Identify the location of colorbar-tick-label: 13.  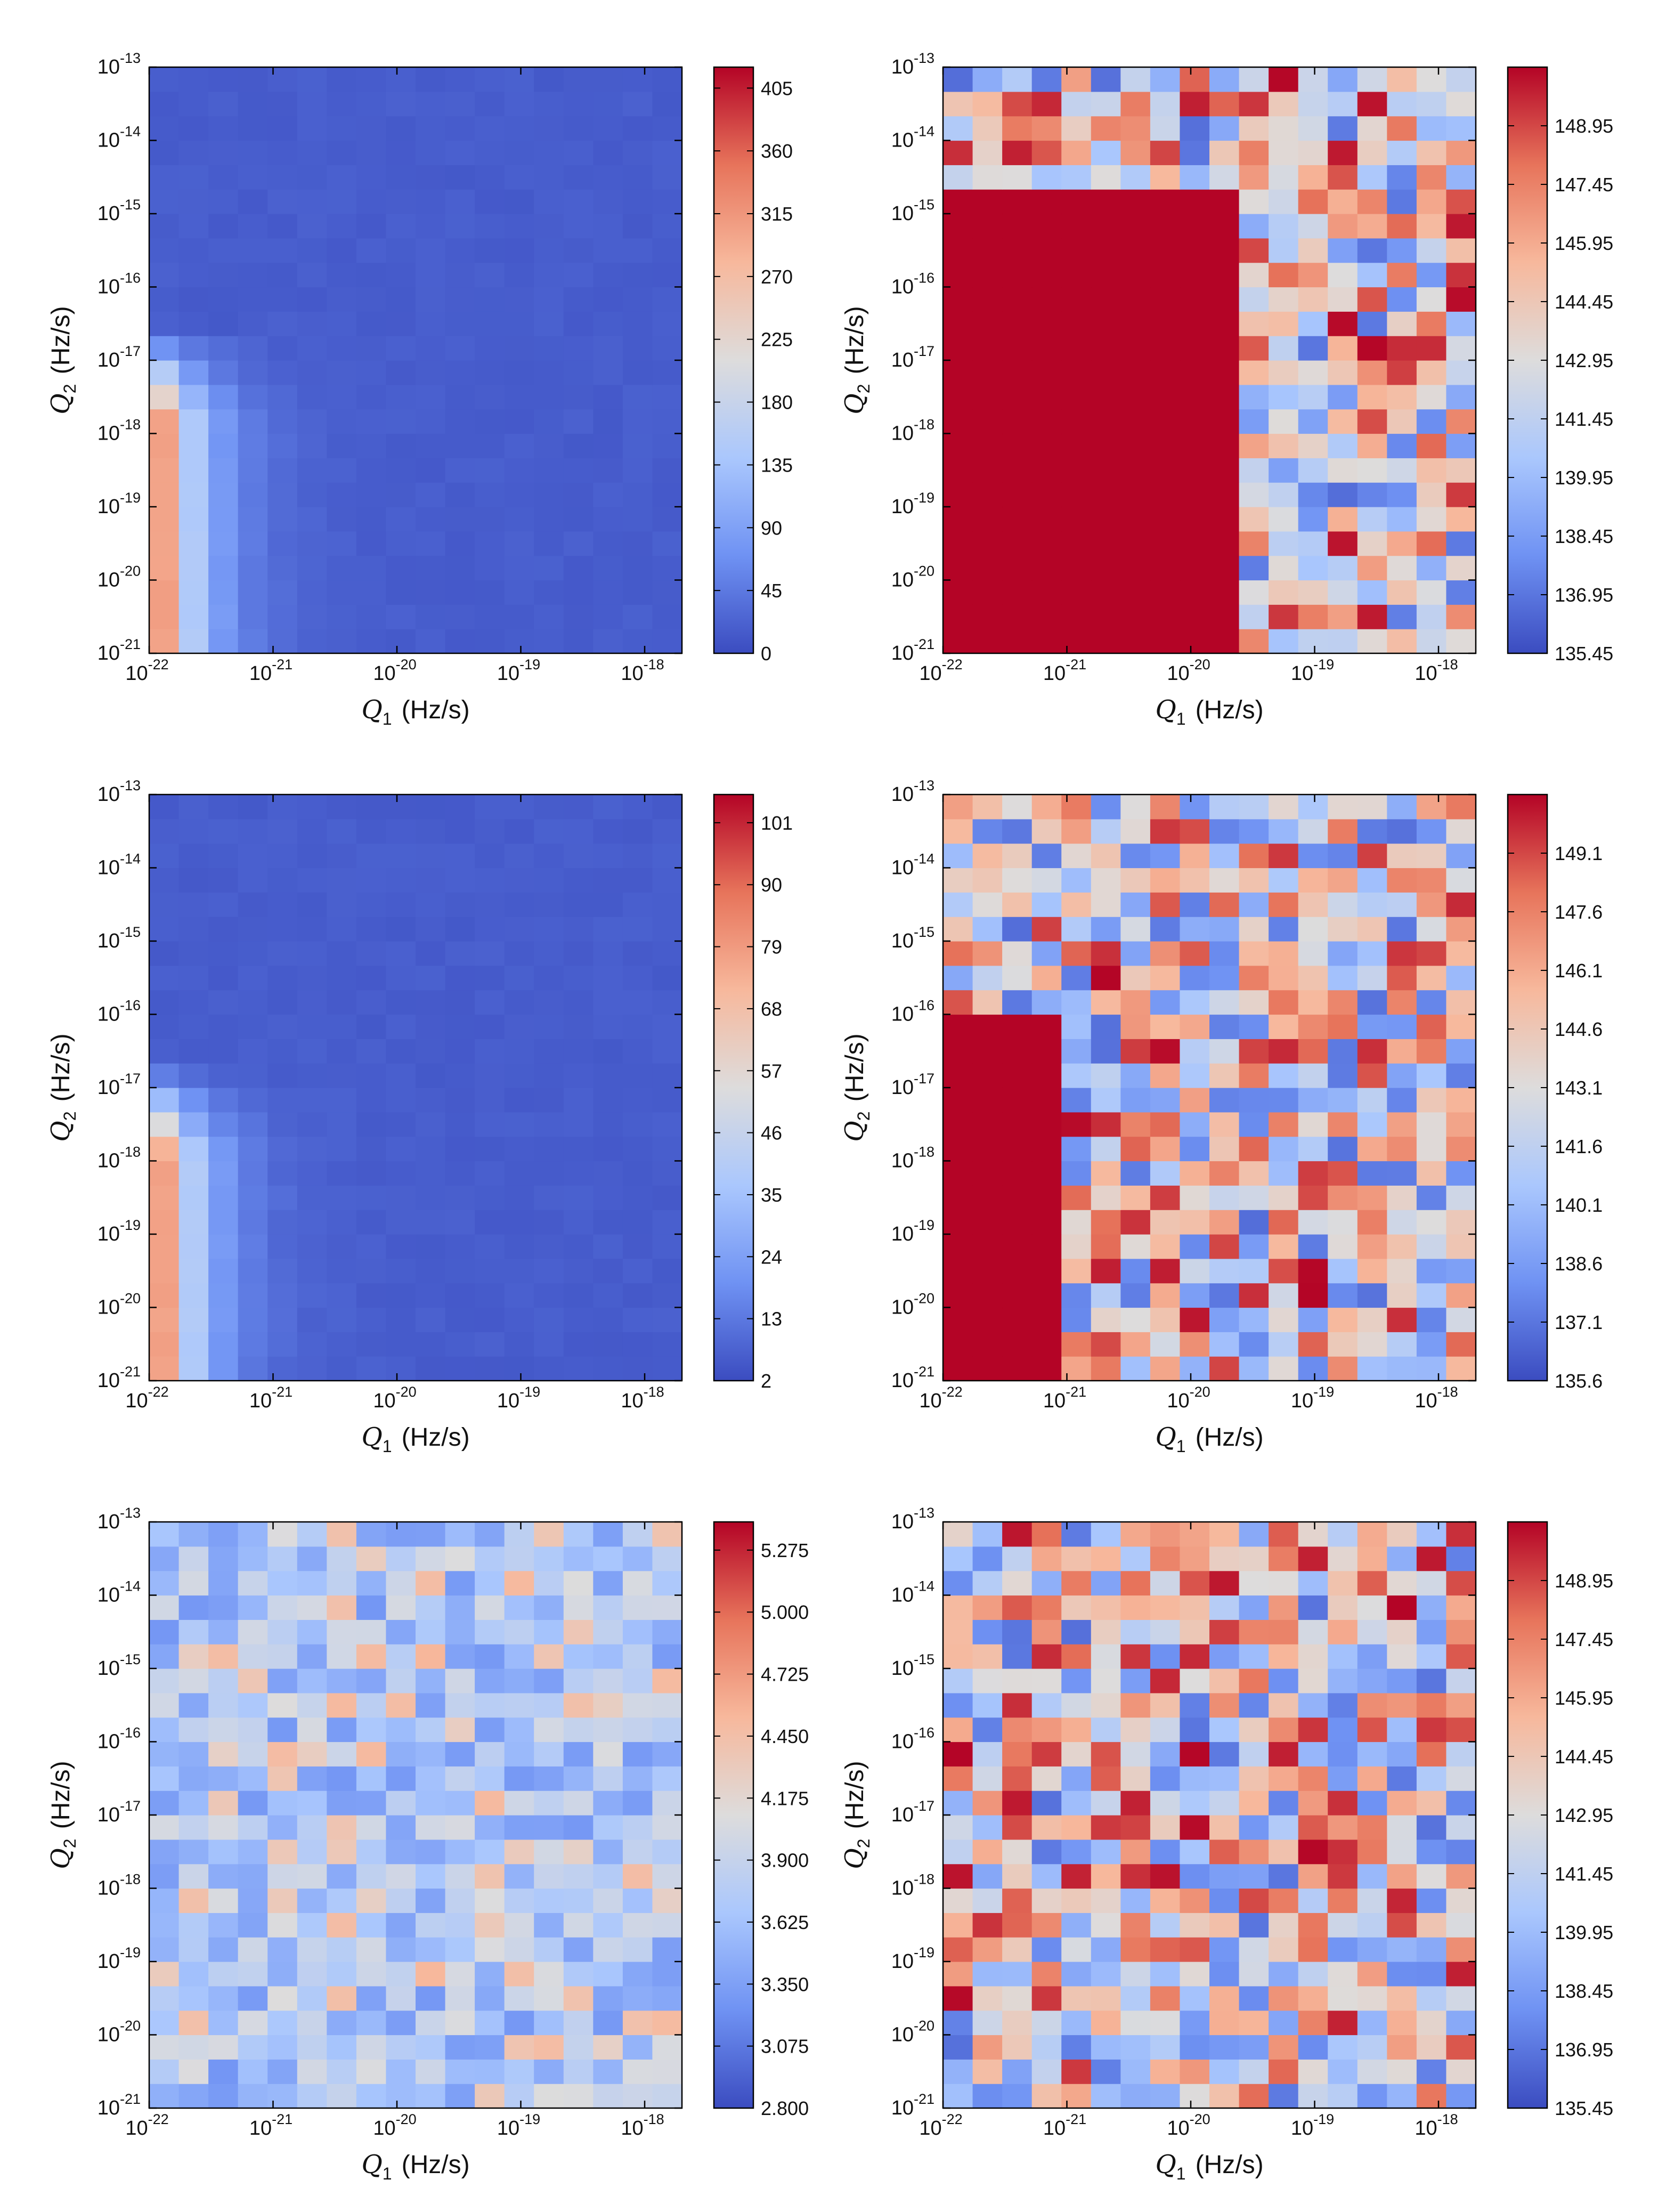
(771, 1319).